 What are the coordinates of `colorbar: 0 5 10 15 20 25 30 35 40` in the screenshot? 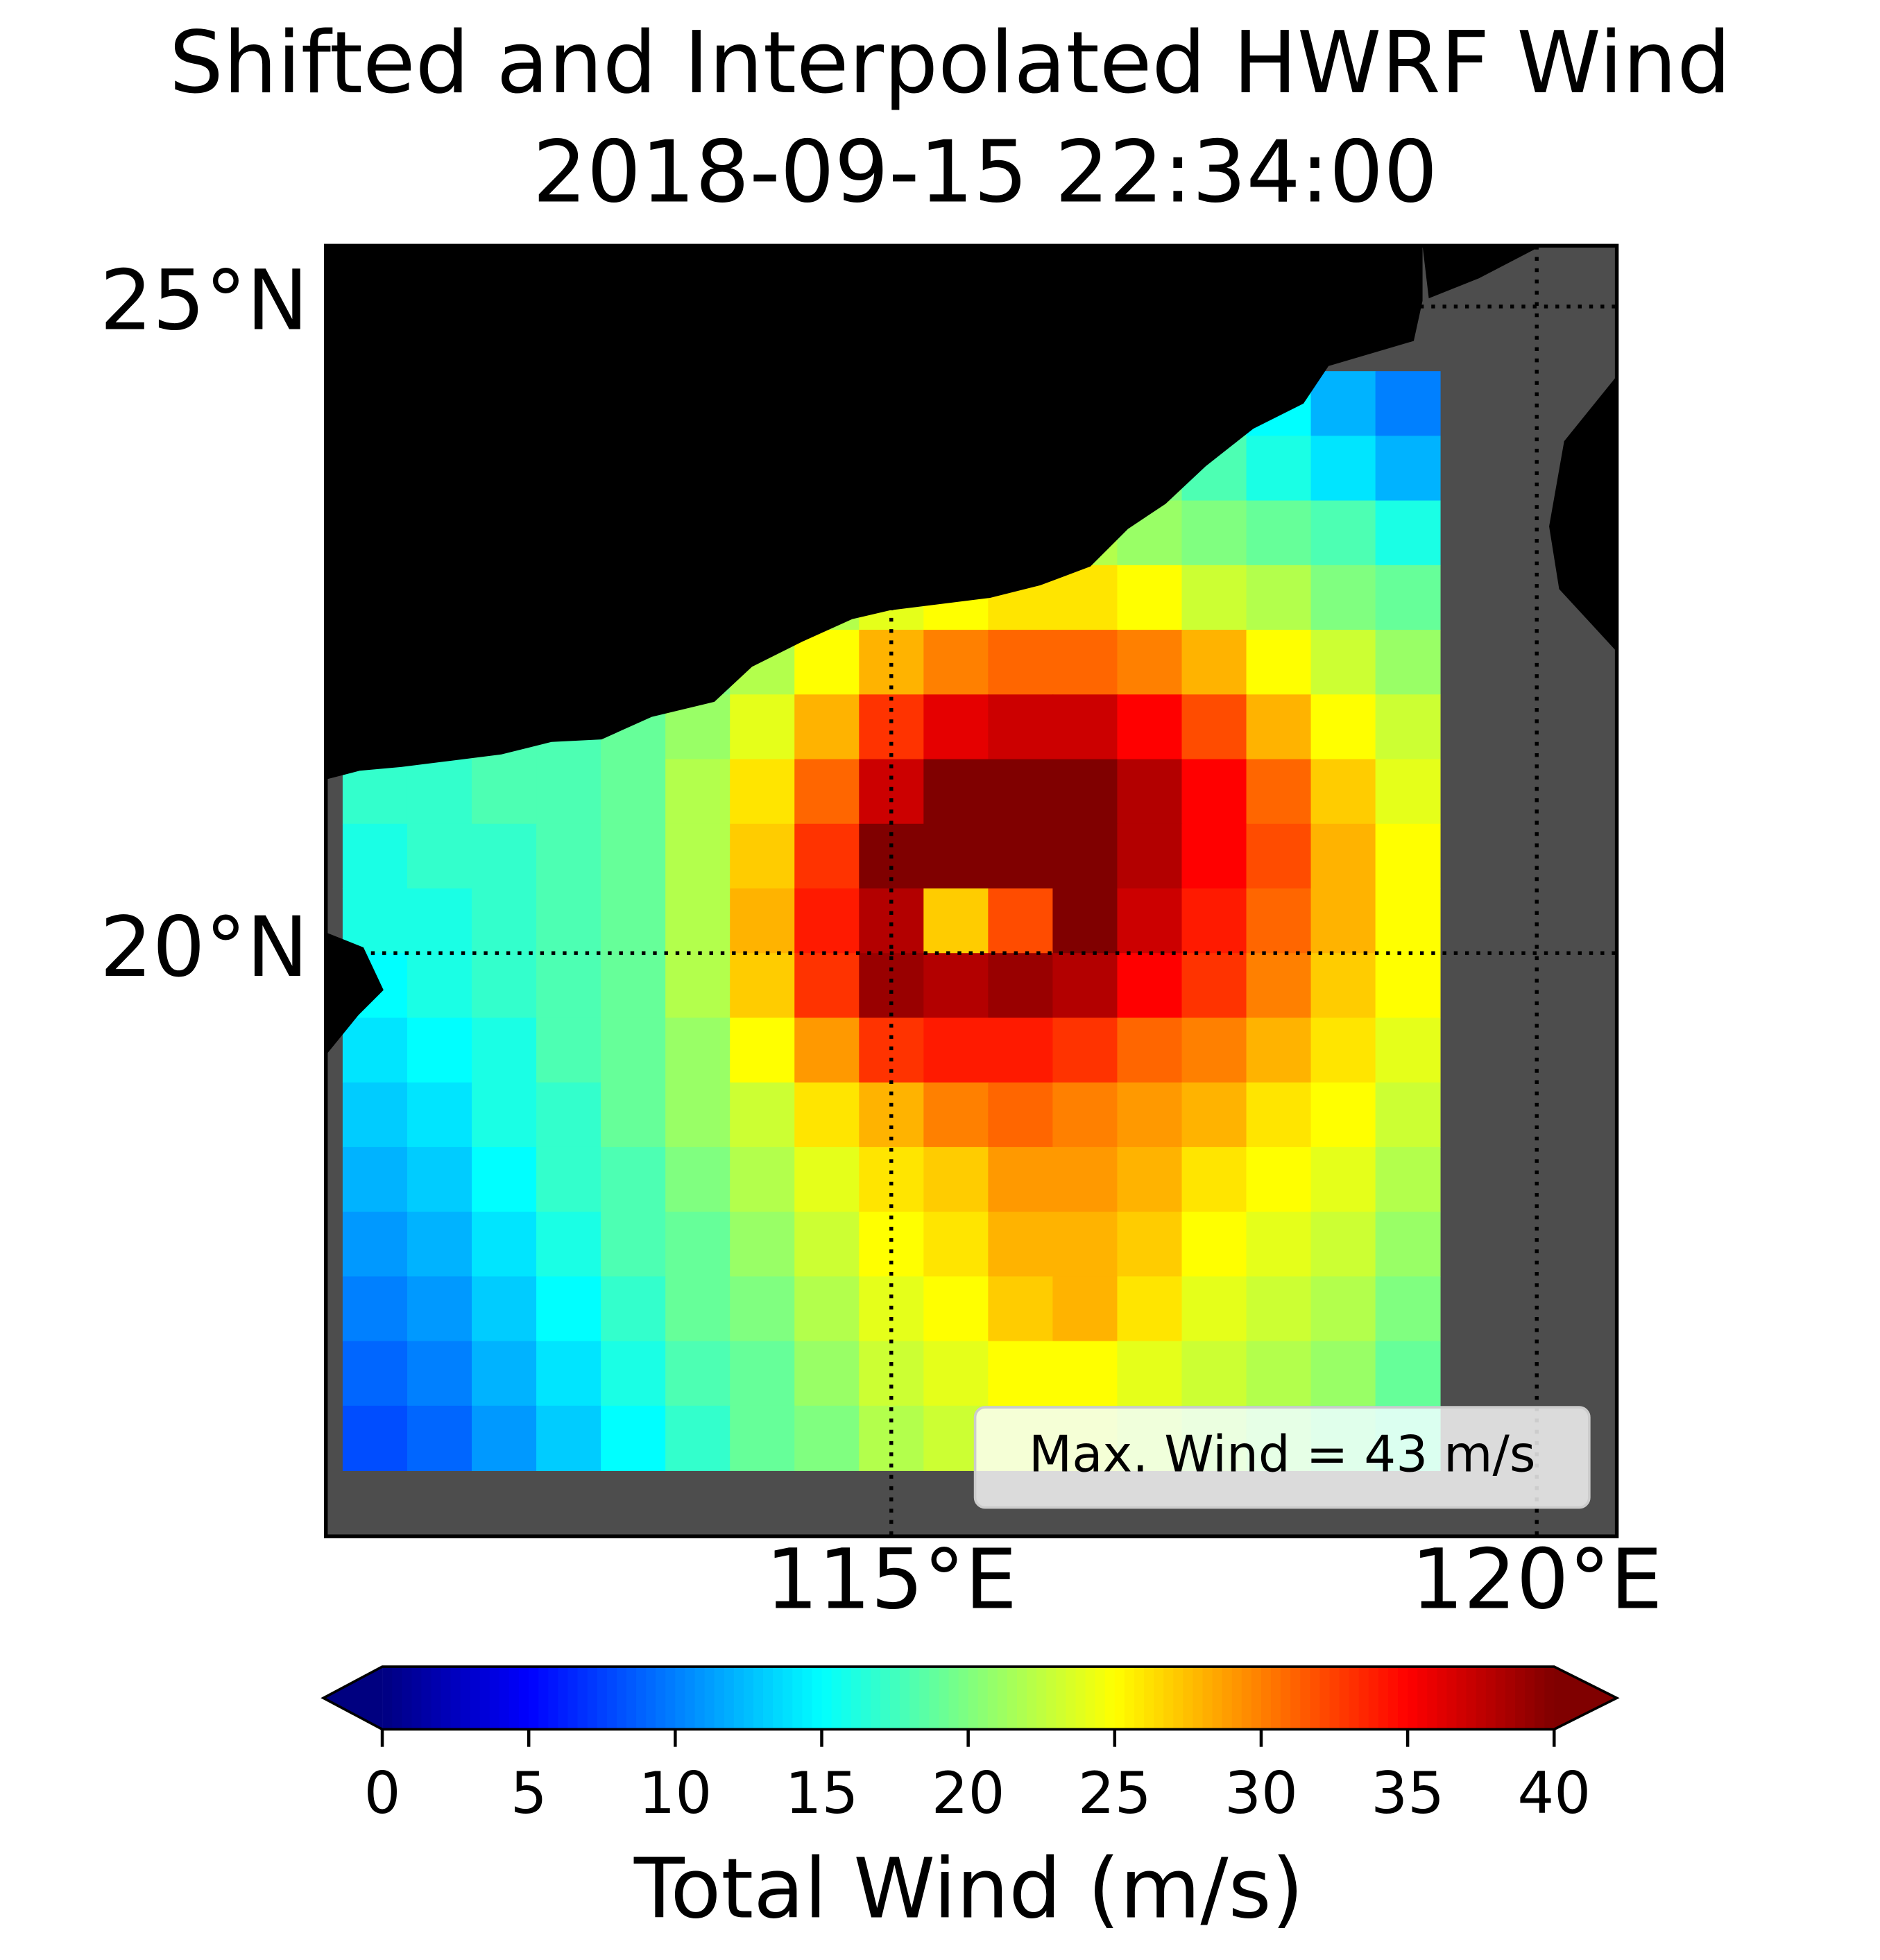 It's located at (970, 1746).